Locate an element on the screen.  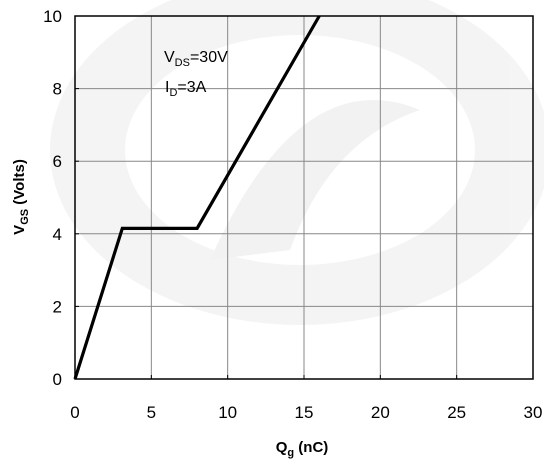
y-tick-label: 6 is located at coordinates (57, 161).